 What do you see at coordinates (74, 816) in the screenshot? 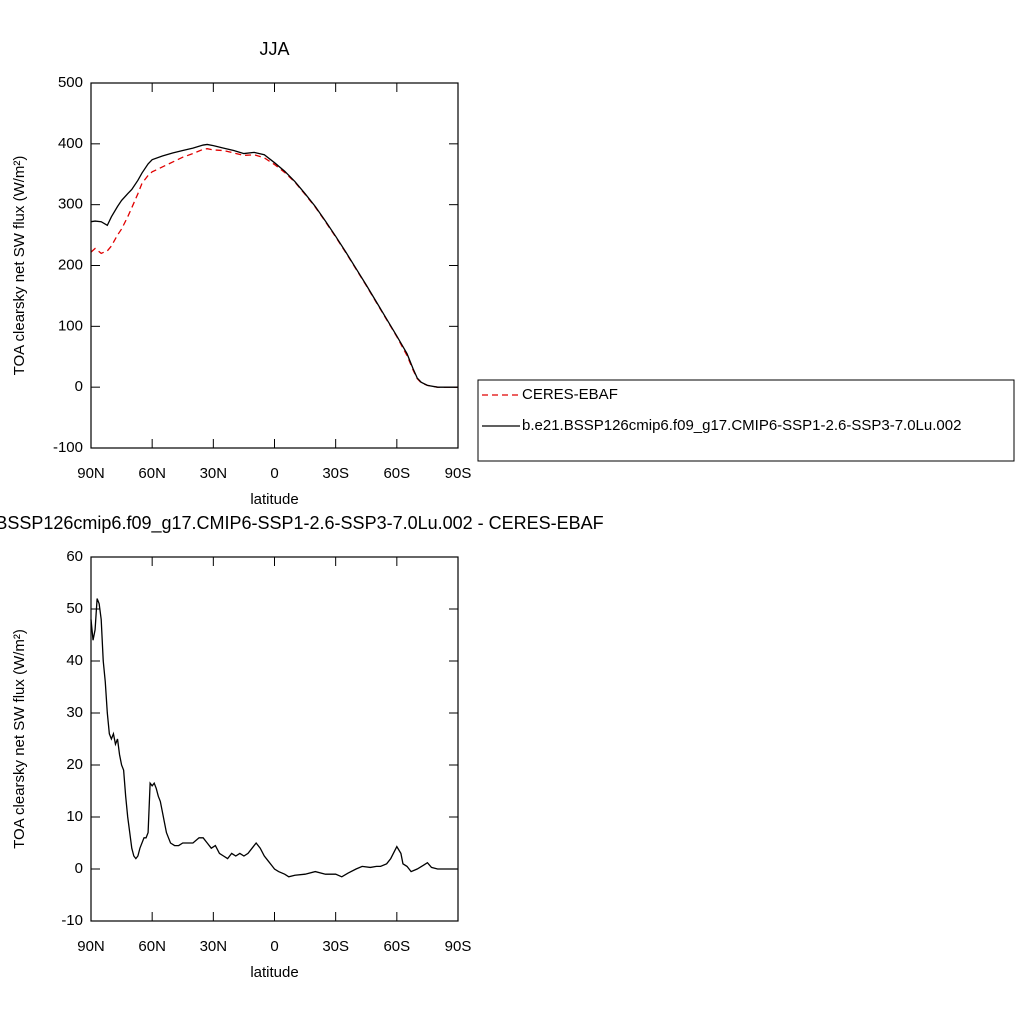
I see `y-tick-label: 10` at bounding box center [74, 816].